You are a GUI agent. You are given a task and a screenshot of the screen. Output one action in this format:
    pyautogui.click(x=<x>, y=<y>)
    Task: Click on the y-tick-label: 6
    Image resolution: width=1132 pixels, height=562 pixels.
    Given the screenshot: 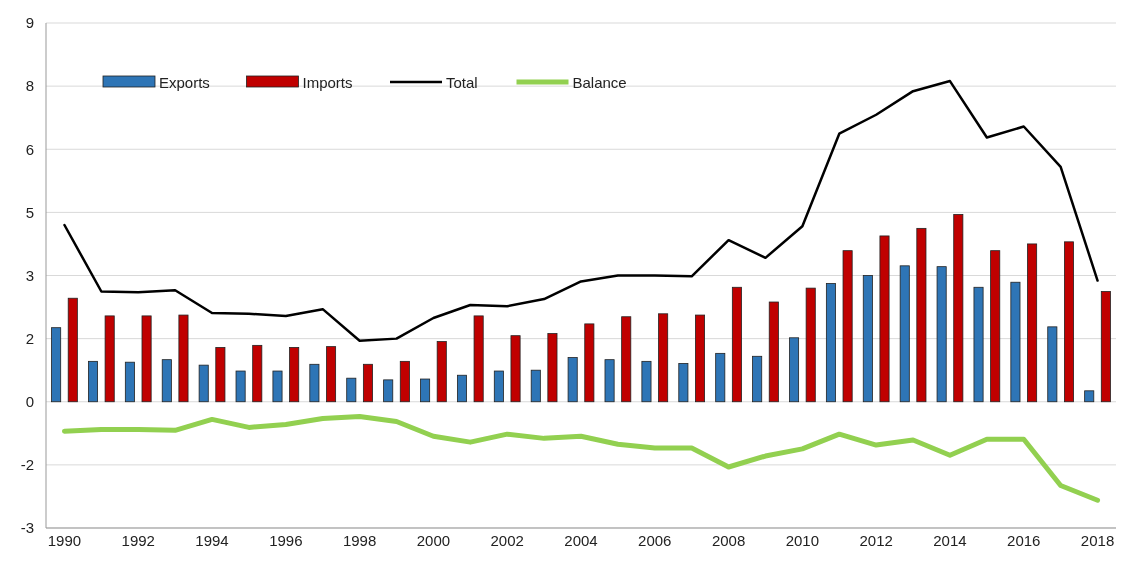 What is the action you would take?
    pyautogui.click(x=29, y=149)
    